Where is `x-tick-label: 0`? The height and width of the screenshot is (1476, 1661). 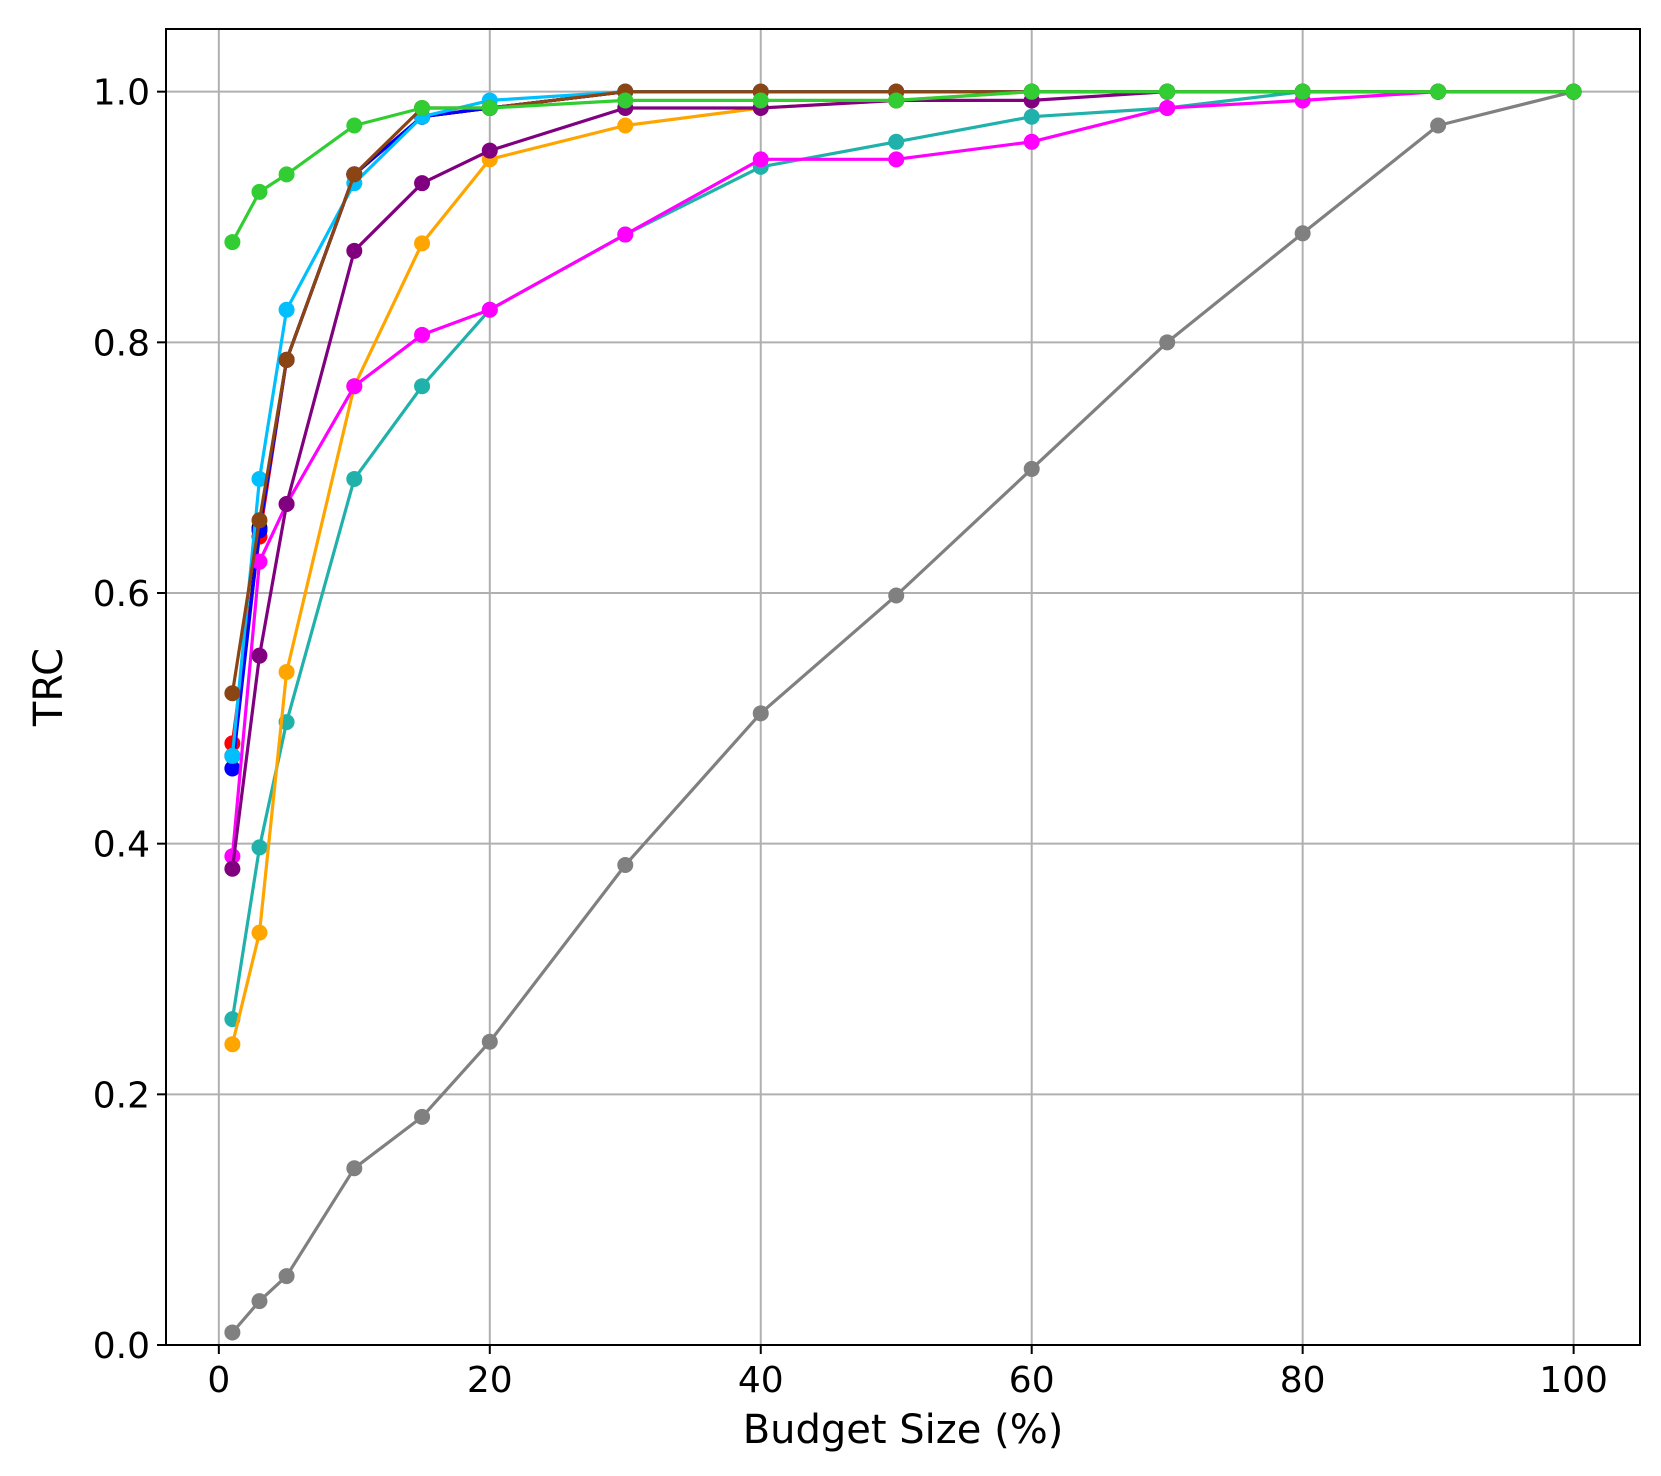 x-tick-label: 0 is located at coordinates (218, 1380).